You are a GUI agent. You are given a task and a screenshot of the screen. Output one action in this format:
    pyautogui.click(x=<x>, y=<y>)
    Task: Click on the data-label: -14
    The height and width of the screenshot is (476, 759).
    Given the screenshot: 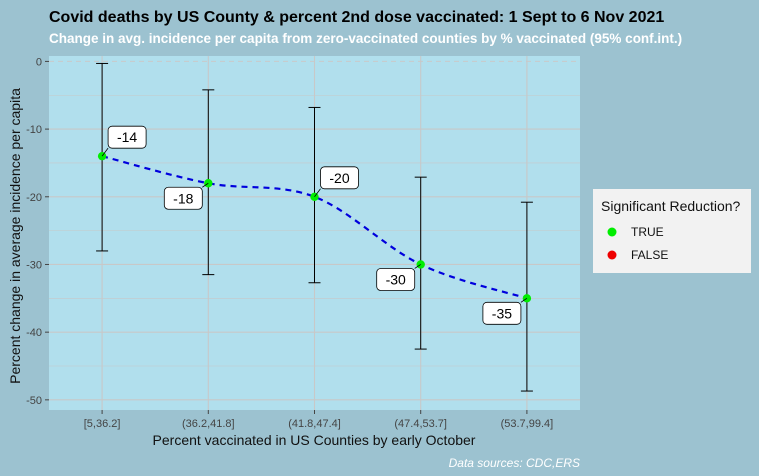 What is the action you would take?
    pyautogui.click(x=124, y=141)
    